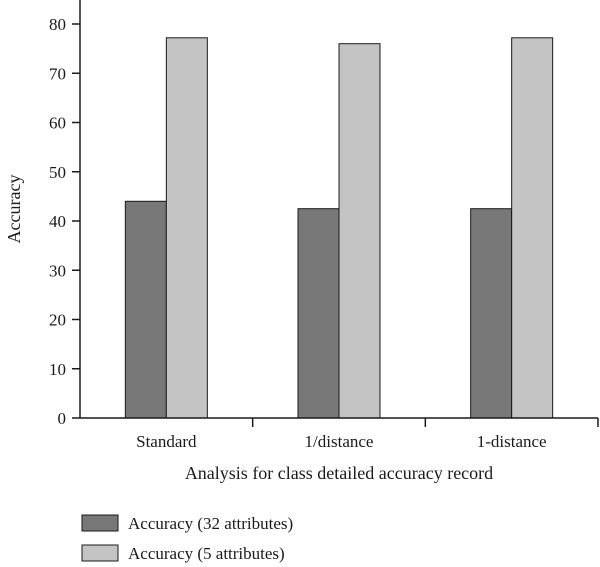 This screenshot has width=600, height=567. What do you see at coordinates (57, 369) in the screenshot?
I see `y-tick-label: 10` at bounding box center [57, 369].